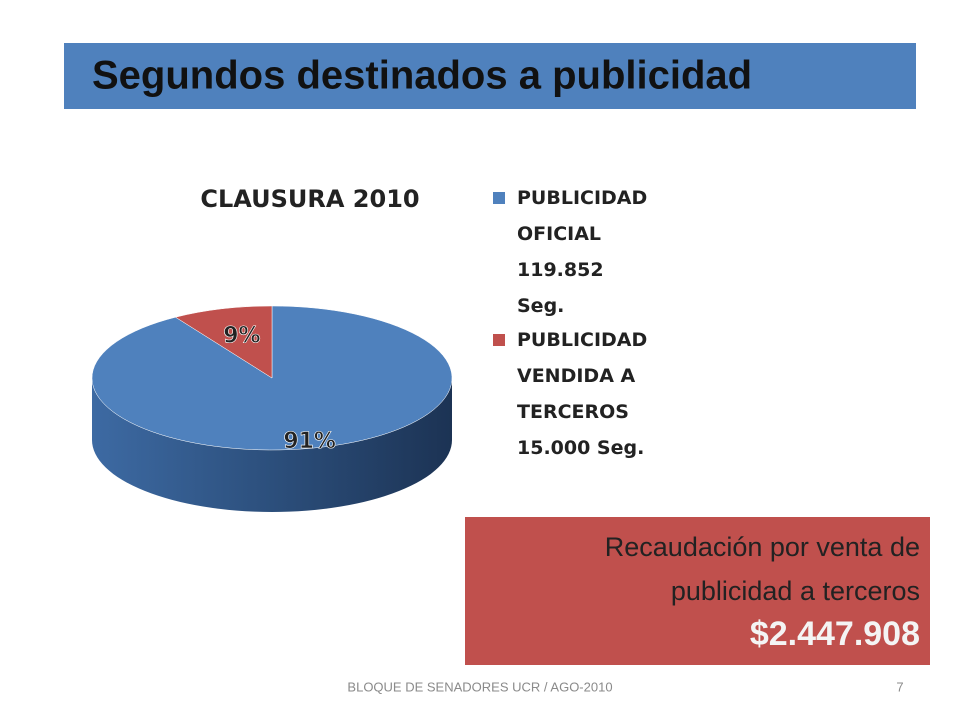 This screenshot has width=960, height=720. Describe the element at coordinates (479, 686) in the screenshot. I see `footer-text: BLOQUE DE SENADORES UCR / AGO-2010` at that location.